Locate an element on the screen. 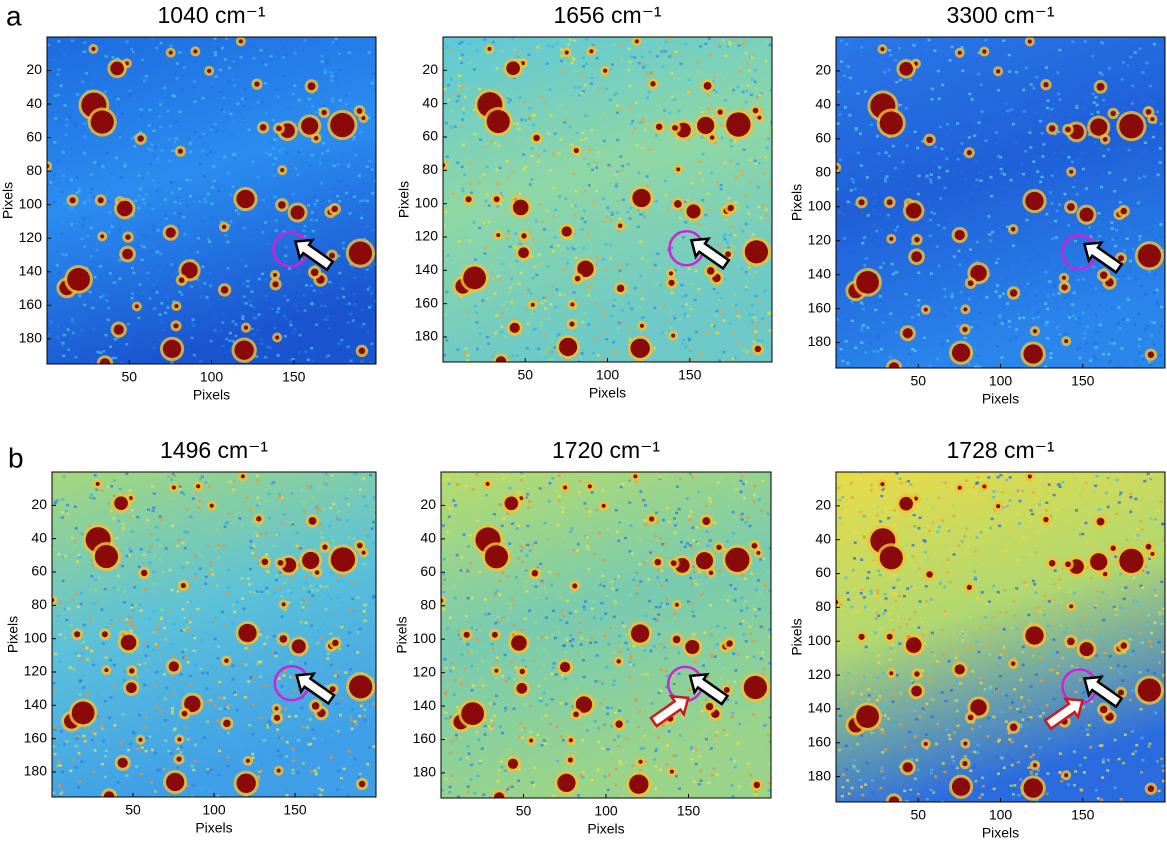 This screenshot has height=856, width=1167. x-tick-label: 50 is located at coordinates (129, 377).